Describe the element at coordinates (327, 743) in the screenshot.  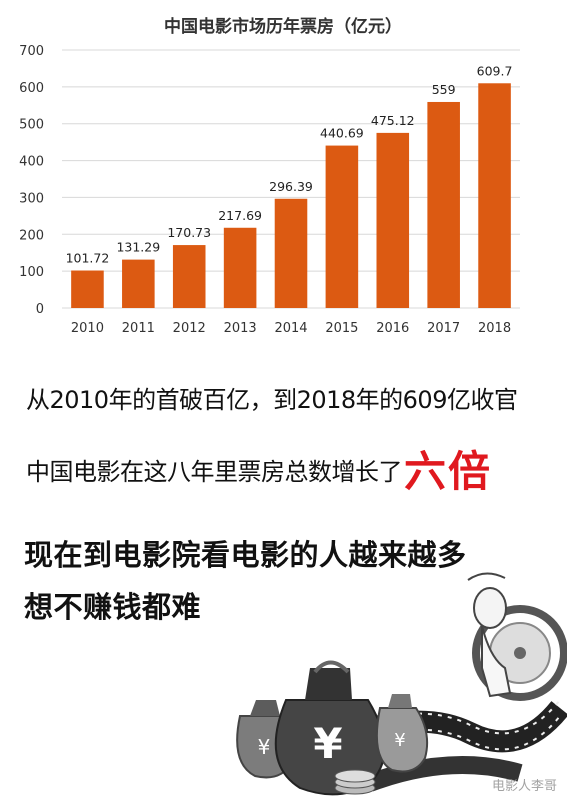
I see `money-bag-symbol-large: ¥` at that location.